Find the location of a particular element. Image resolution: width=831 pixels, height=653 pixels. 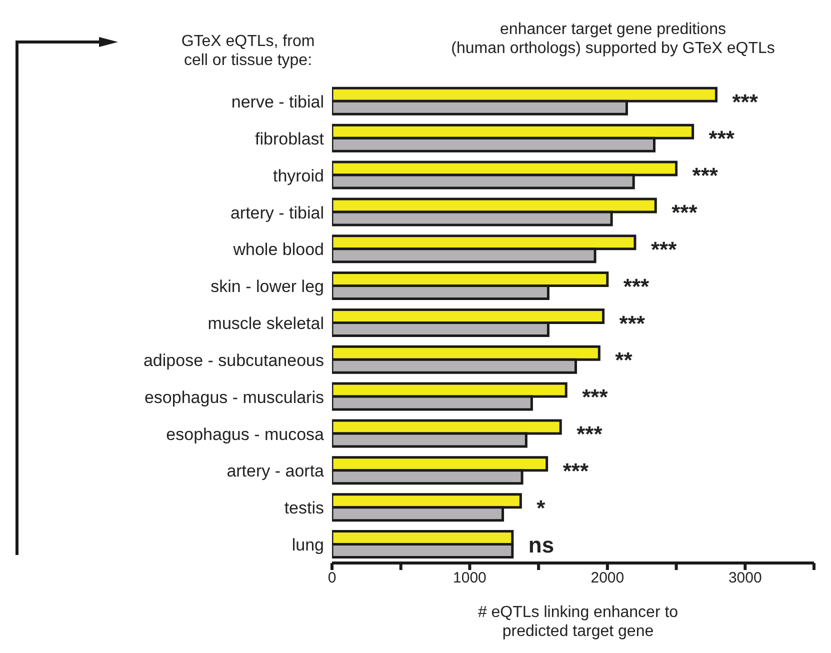

x-tick-label: 2000 is located at coordinates (607, 578).